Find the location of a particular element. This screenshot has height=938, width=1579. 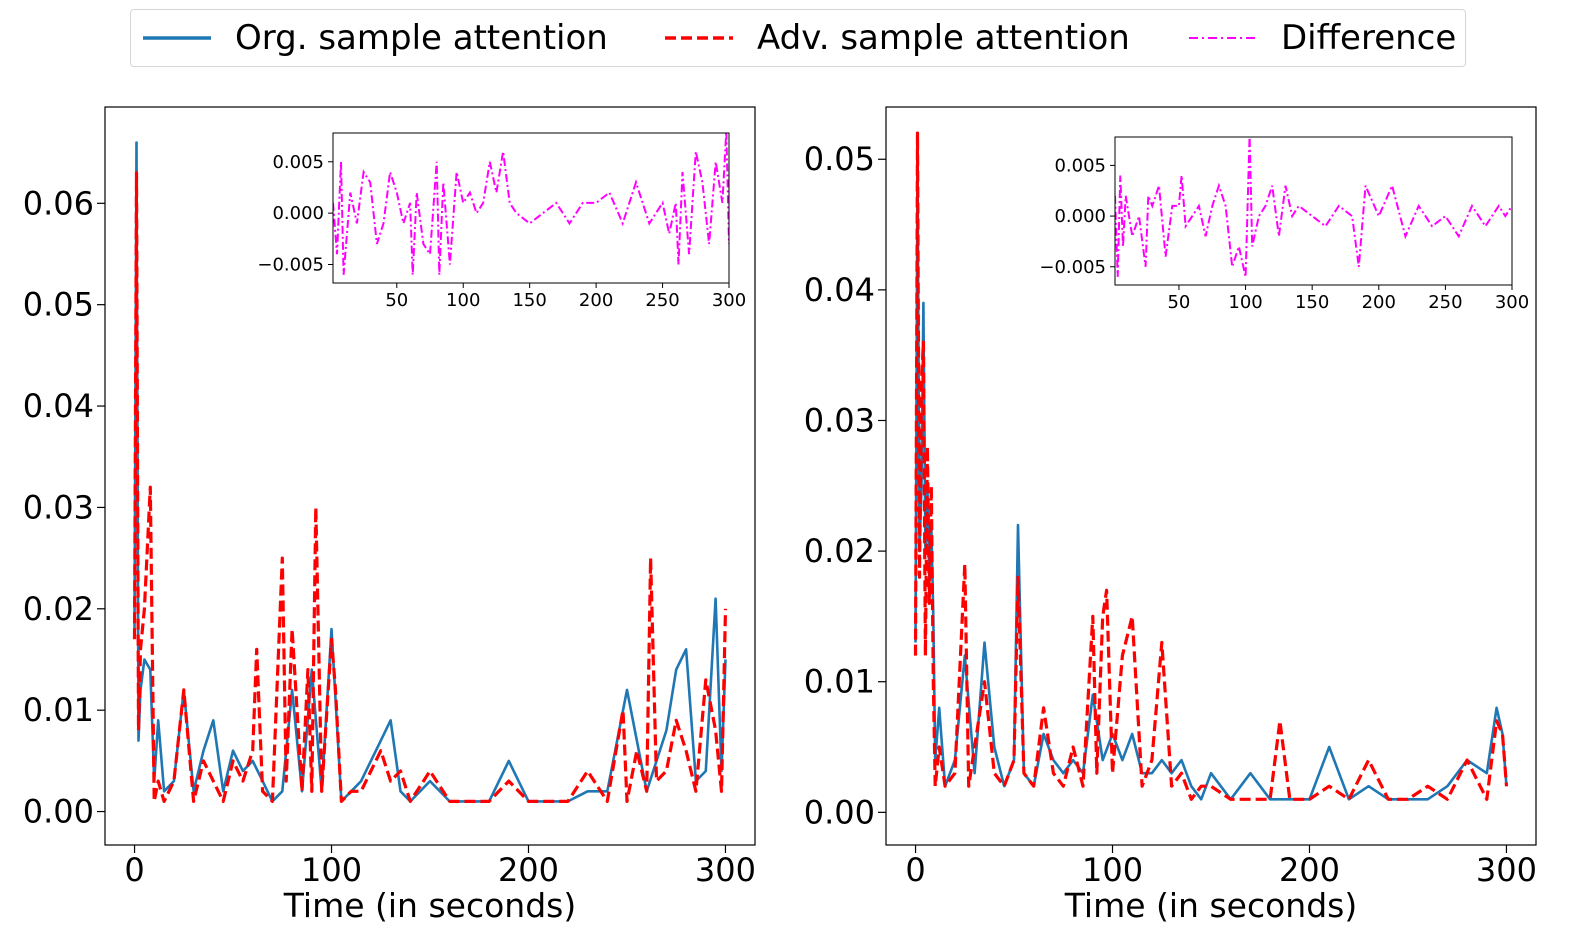

legend-item-org: Org. sample attention is located at coordinates (374, 38).